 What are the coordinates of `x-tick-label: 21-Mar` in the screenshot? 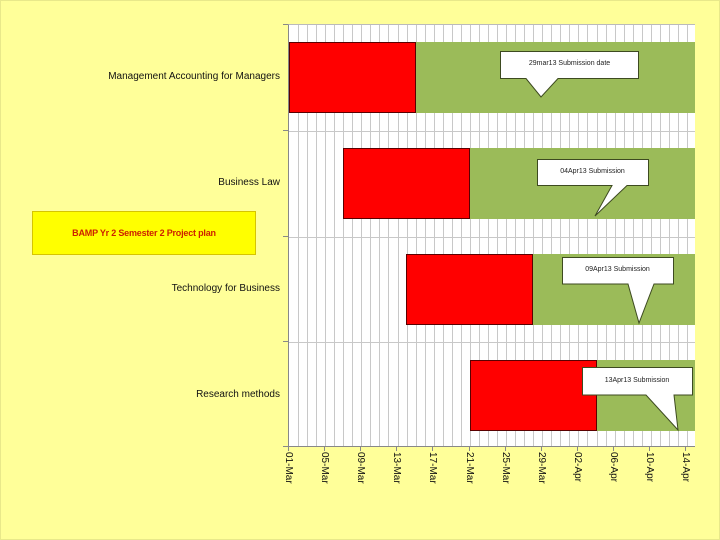 It's located at (469, 468).